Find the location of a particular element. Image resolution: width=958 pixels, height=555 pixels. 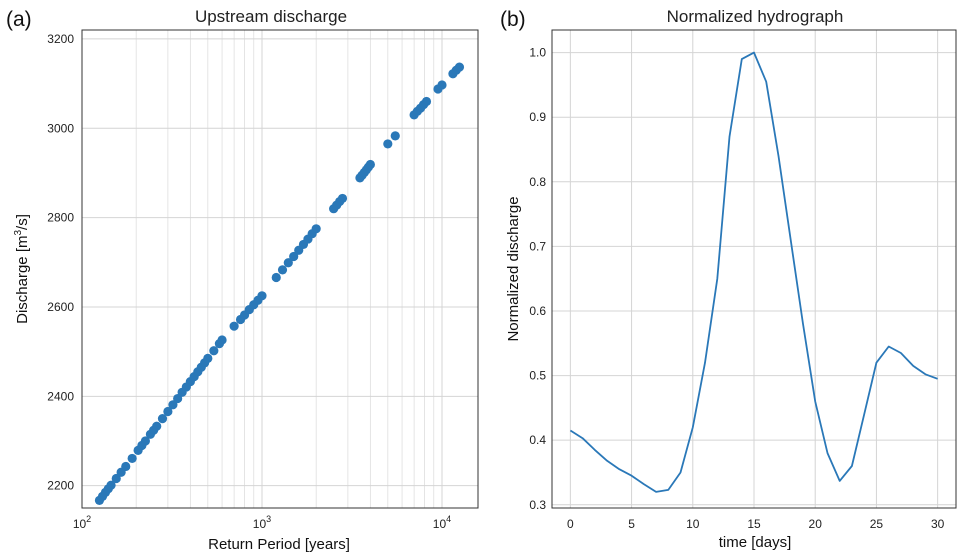

panel-b-x-tick-label: 0 is located at coordinates (570, 524).